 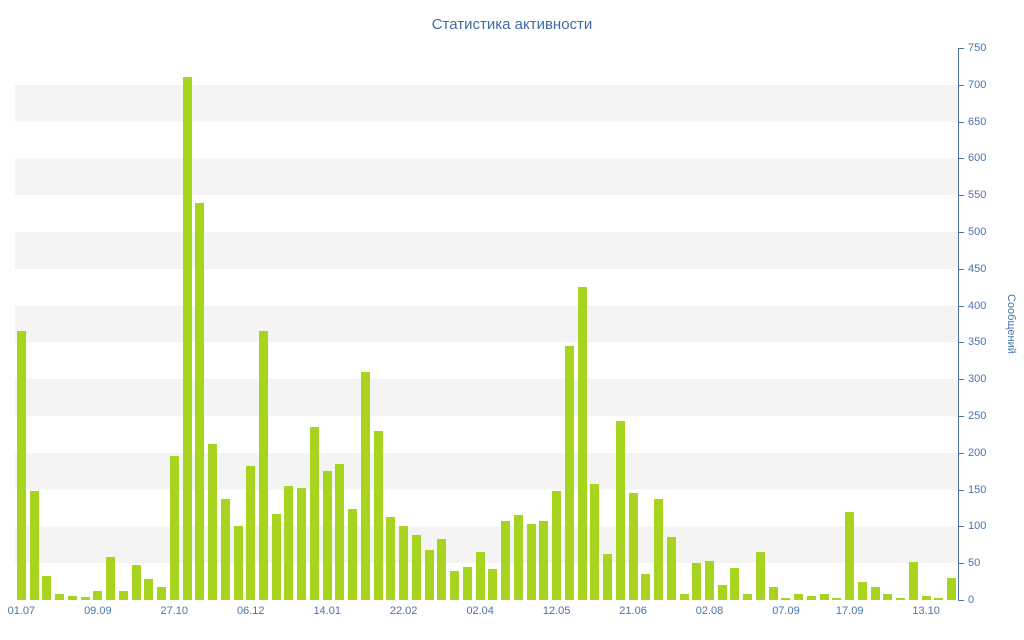 What do you see at coordinates (977, 526) in the screenshot?
I see `y-axis-tick-label: 100` at bounding box center [977, 526].